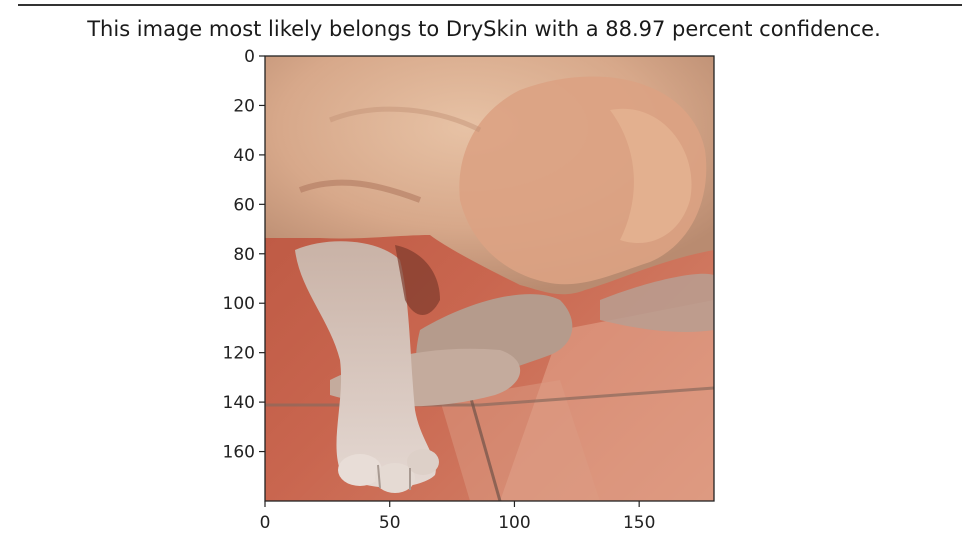 The image size is (968, 550). I want to click on x-tick-label: 150, so click(639, 523).